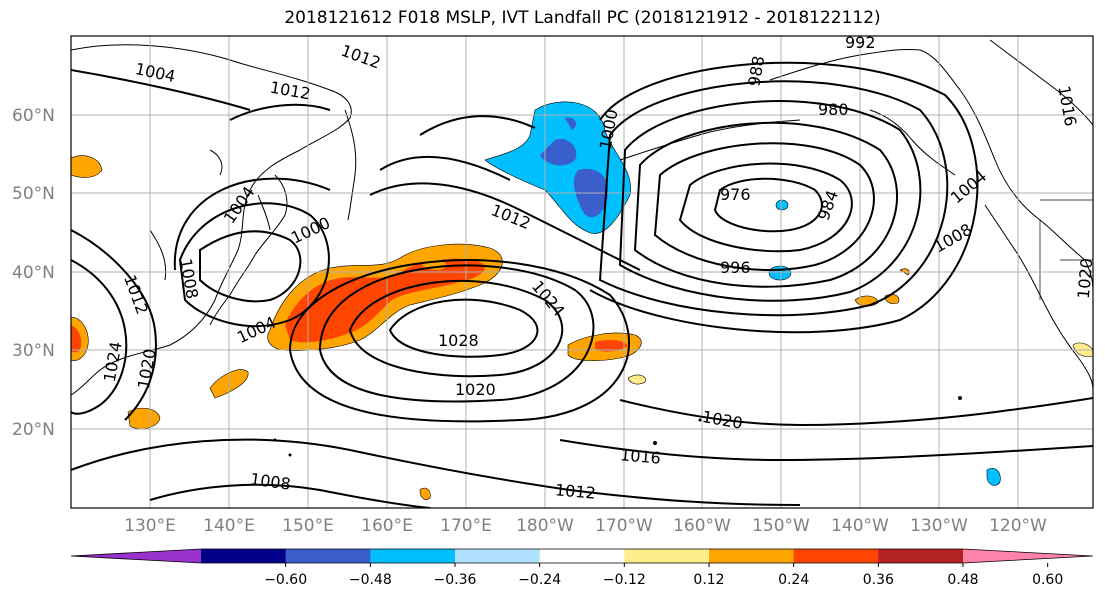 The image size is (1105, 601). I want to click on colorbar-tick-label: −0.12, so click(624, 580).